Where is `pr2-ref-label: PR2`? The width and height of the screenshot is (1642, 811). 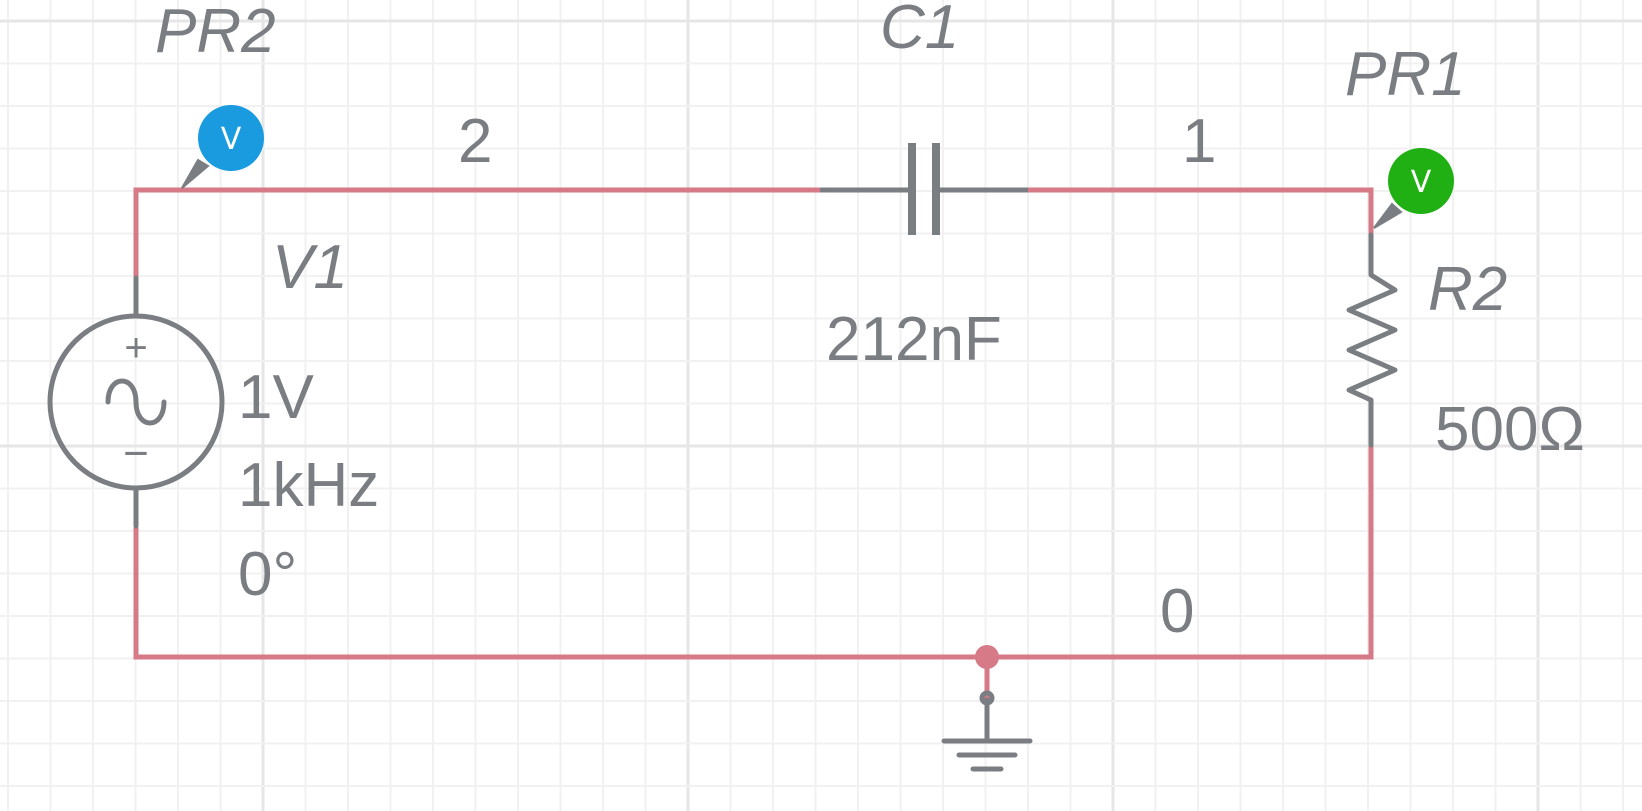 pr2-ref-label: PR2 is located at coordinates (215, 33).